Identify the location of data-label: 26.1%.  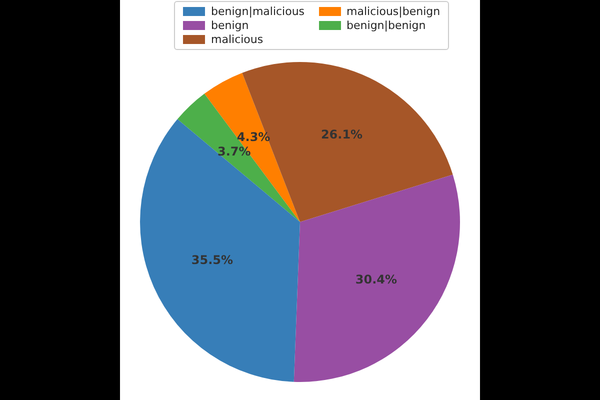
(341, 135).